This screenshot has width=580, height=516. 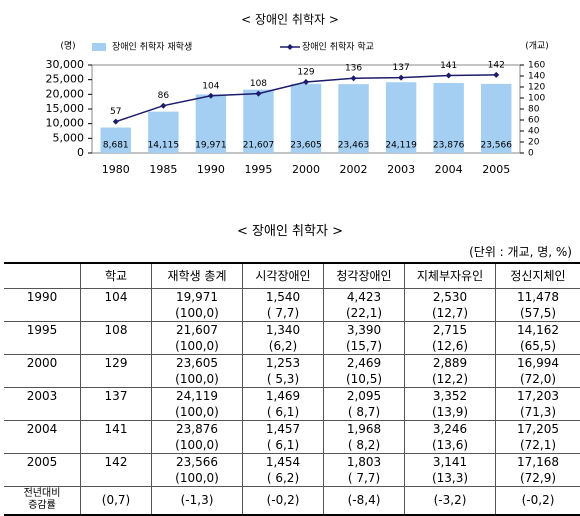 I want to click on cell-text: 1990, so click(x=42, y=297).